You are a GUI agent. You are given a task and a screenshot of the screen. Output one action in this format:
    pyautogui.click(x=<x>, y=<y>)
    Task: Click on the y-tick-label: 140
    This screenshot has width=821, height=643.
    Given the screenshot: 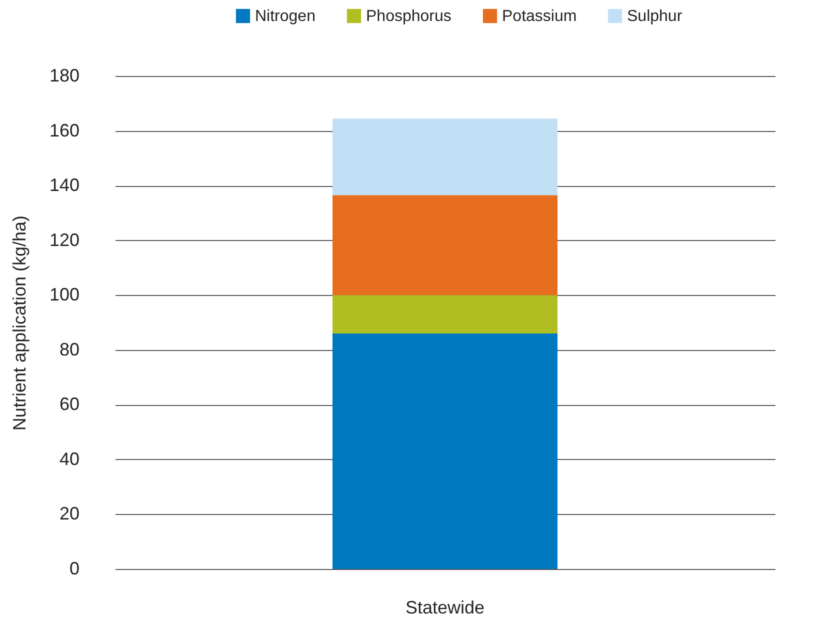 What is the action you would take?
    pyautogui.click(x=64, y=185)
    